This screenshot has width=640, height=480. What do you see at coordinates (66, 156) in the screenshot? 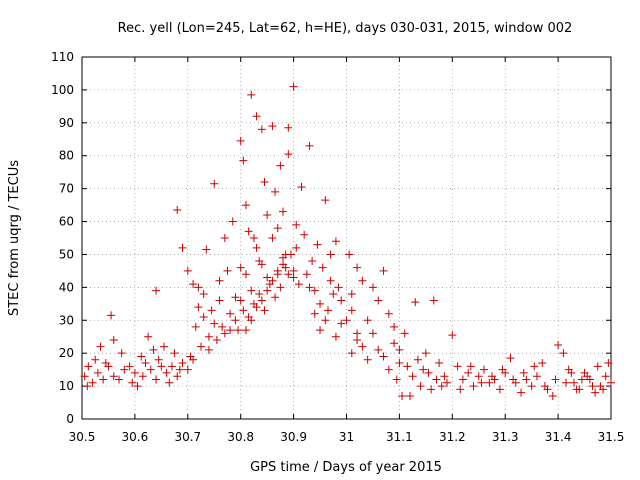
I see `y-tick-label: 80` at bounding box center [66, 156].